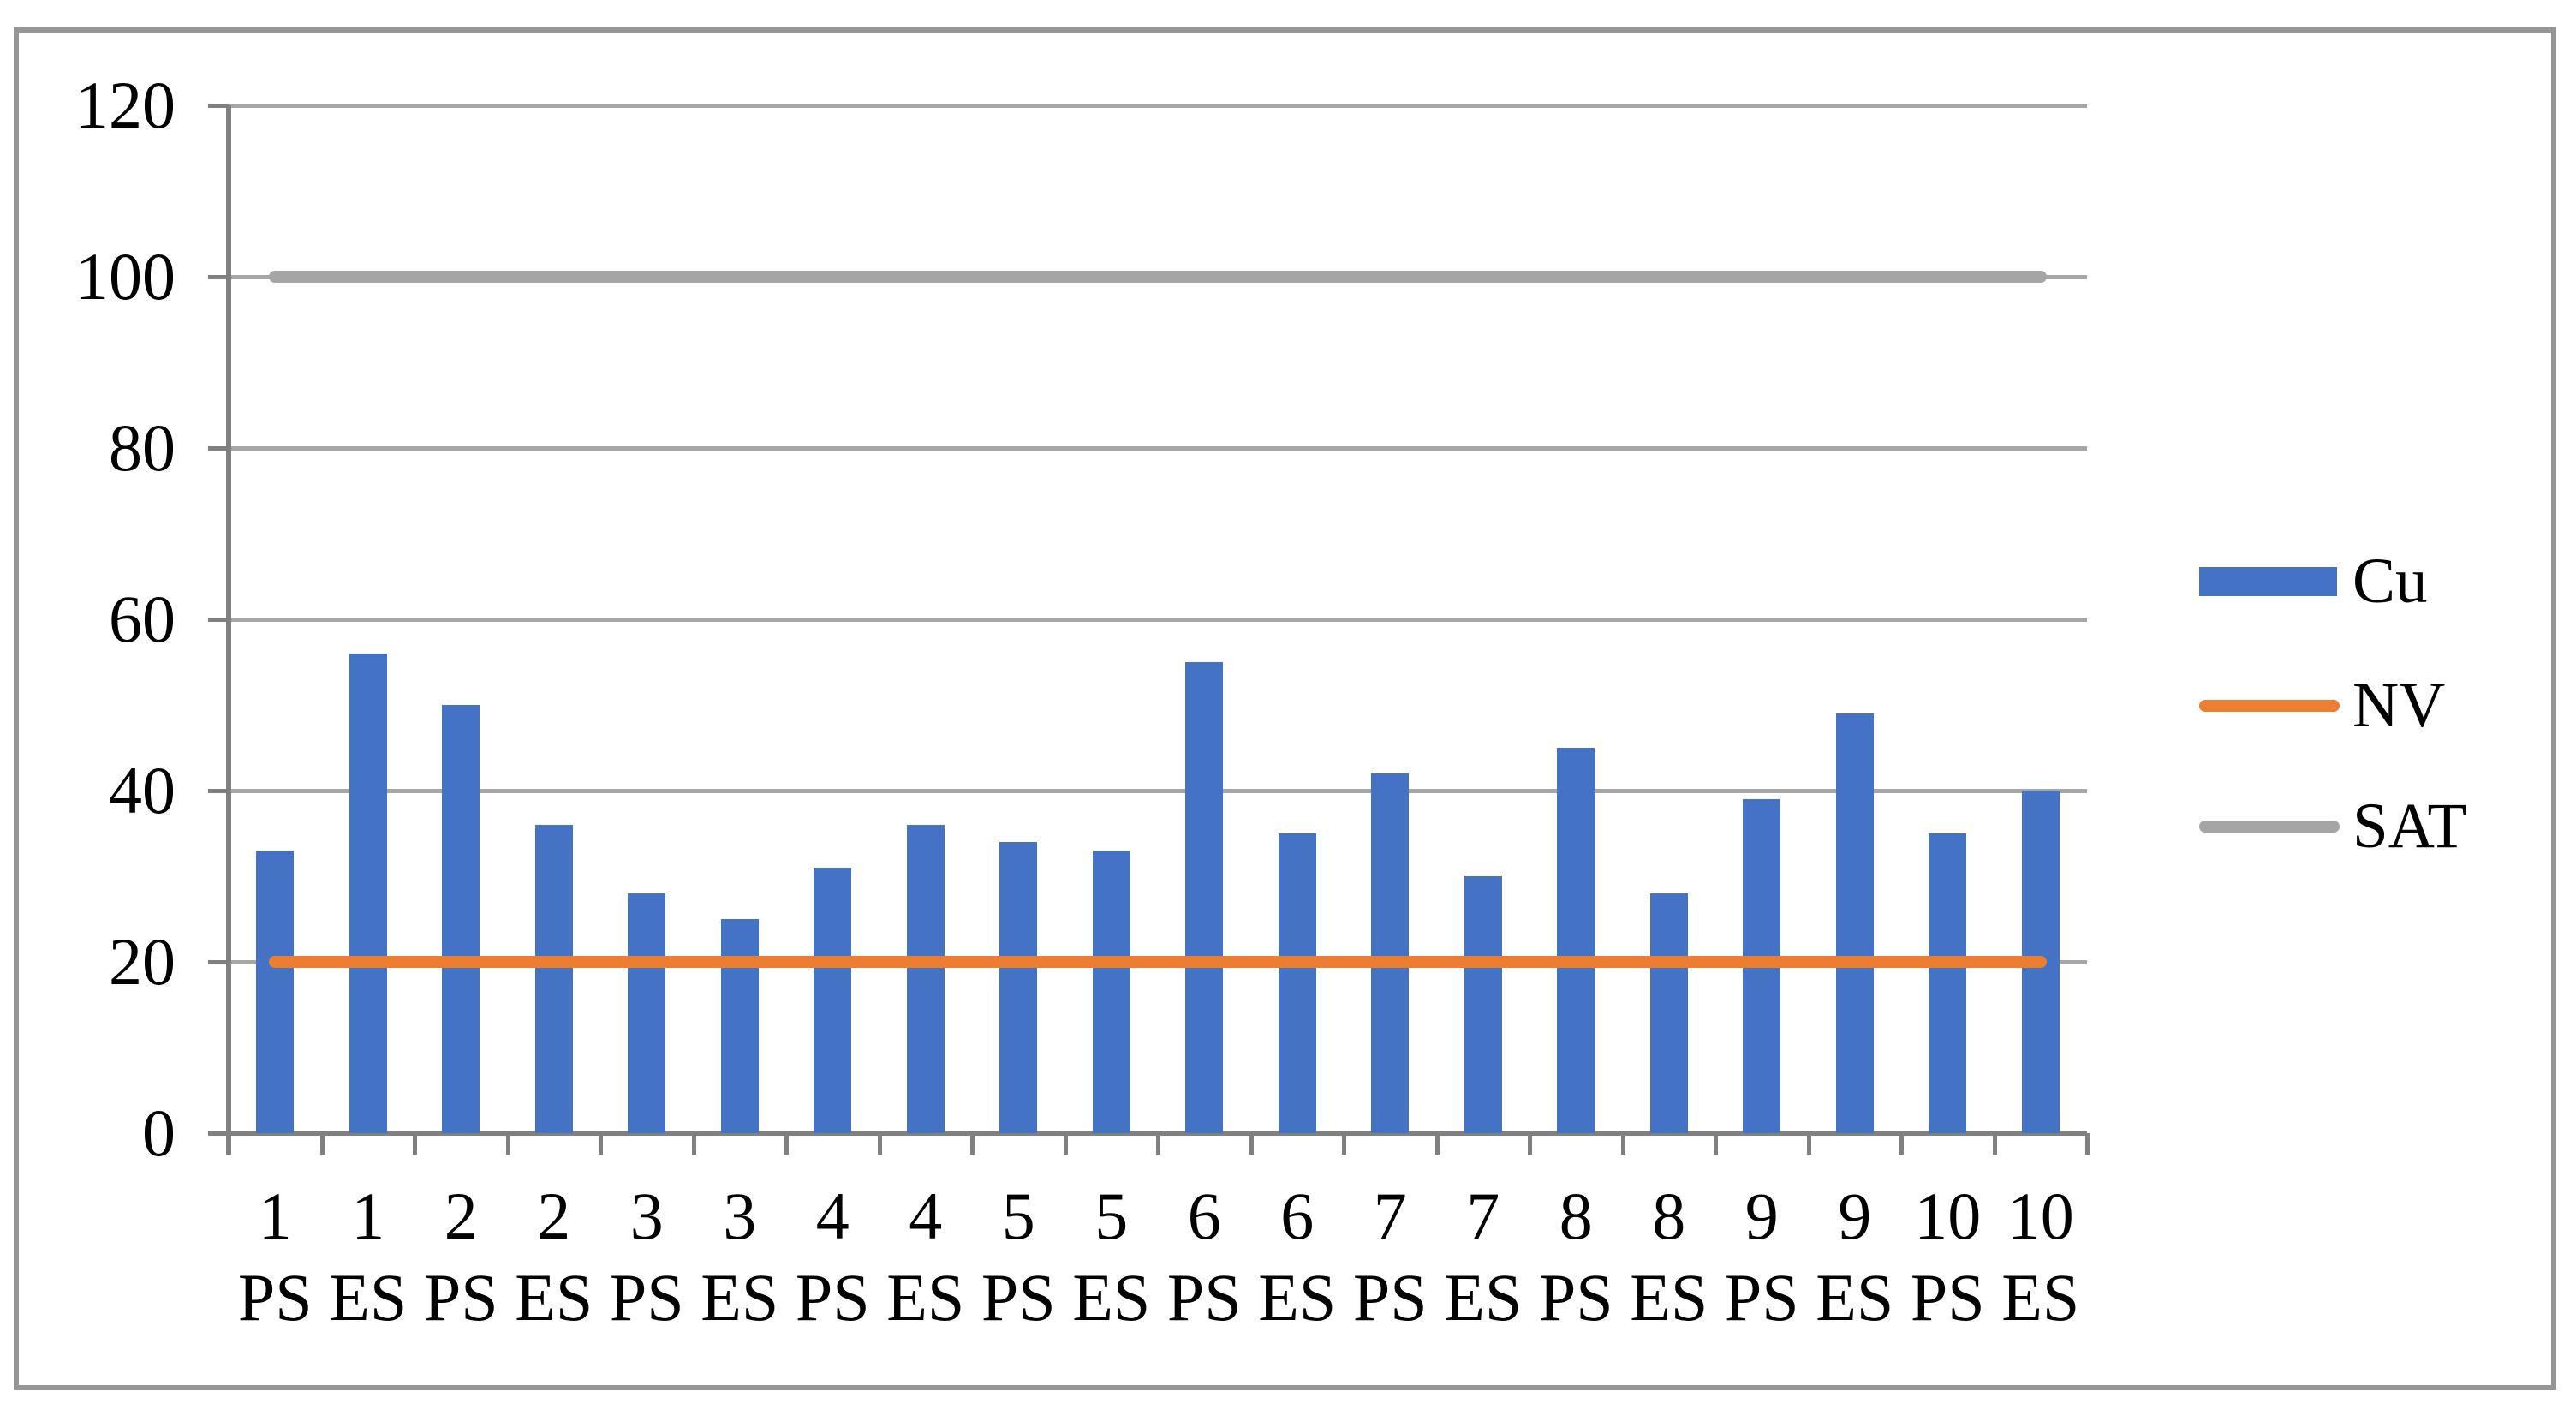  I want to click on y-axis, so click(228, 630).